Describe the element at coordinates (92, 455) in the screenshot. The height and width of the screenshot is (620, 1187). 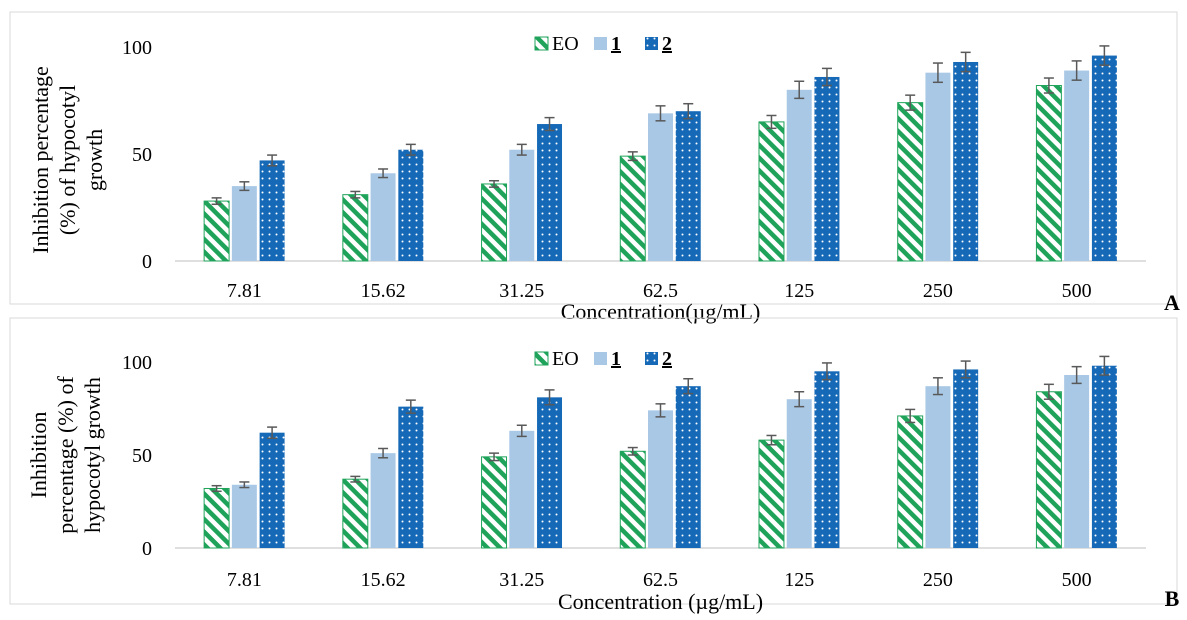
I see `y-axis-label: hypocotyl growth` at that location.